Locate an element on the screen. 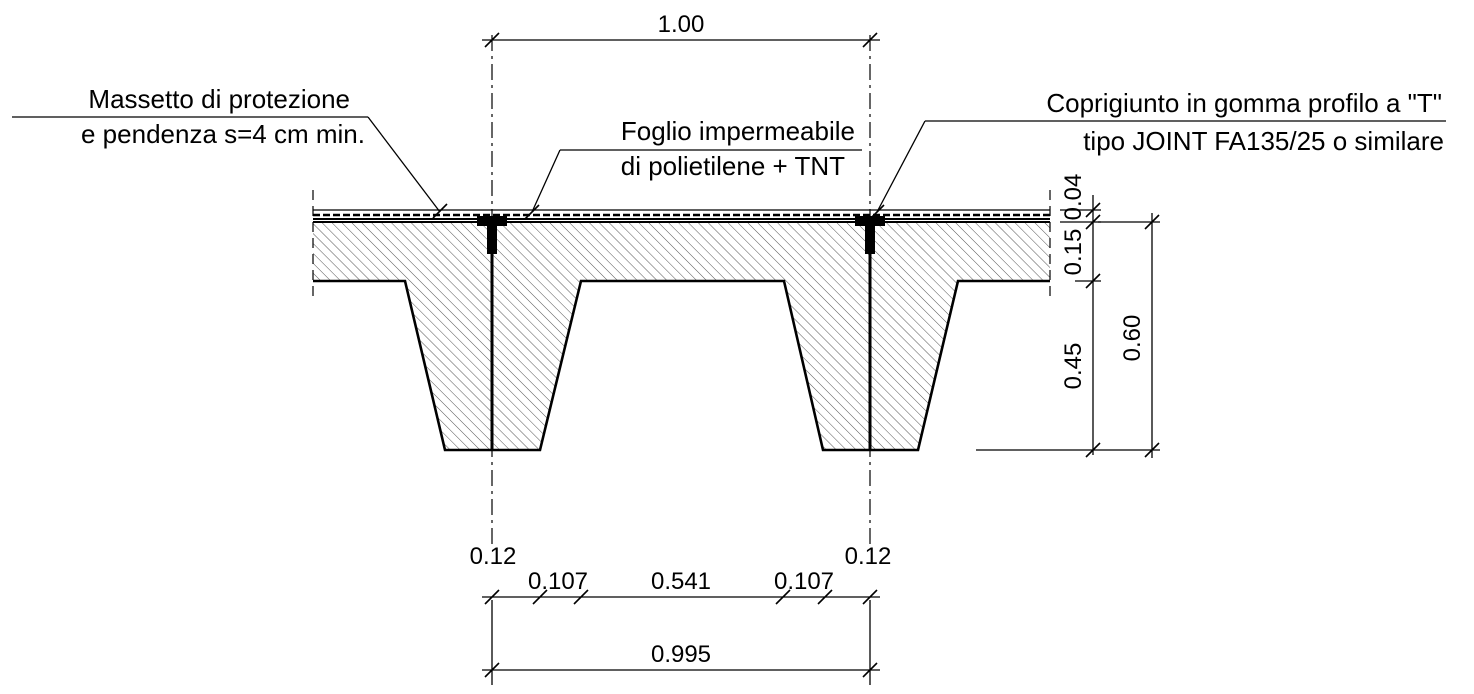  label-membrane-line1: Foglio impermeabile is located at coordinates (738, 131).